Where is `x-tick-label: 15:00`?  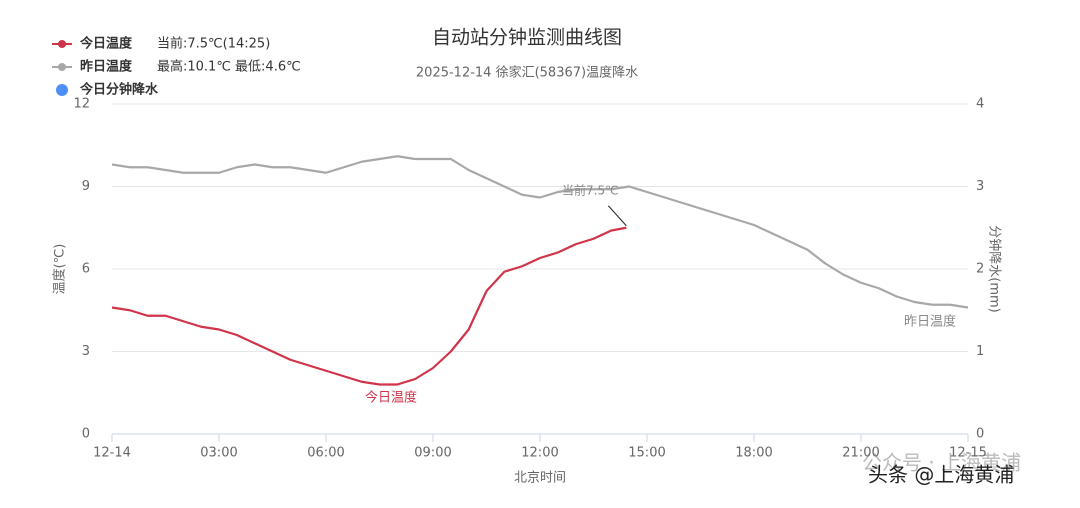 x-tick-label: 15:00 is located at coordinates (646, 453).